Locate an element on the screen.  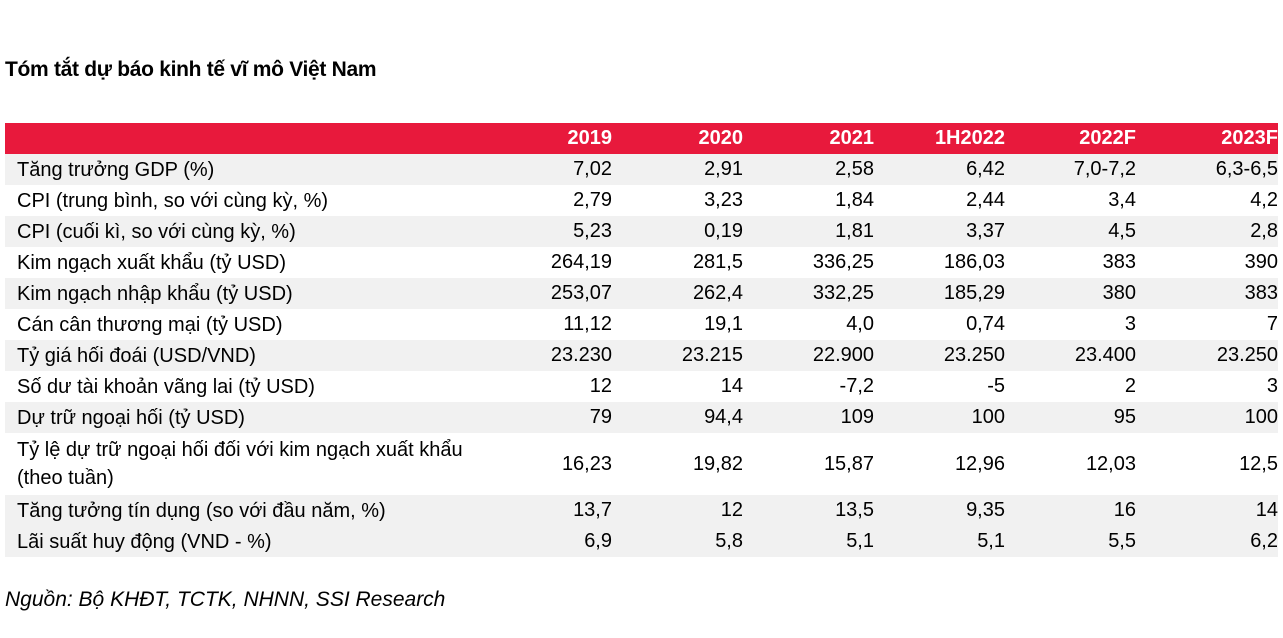
row-value: 281,5 is located at coordinates (717, 262).